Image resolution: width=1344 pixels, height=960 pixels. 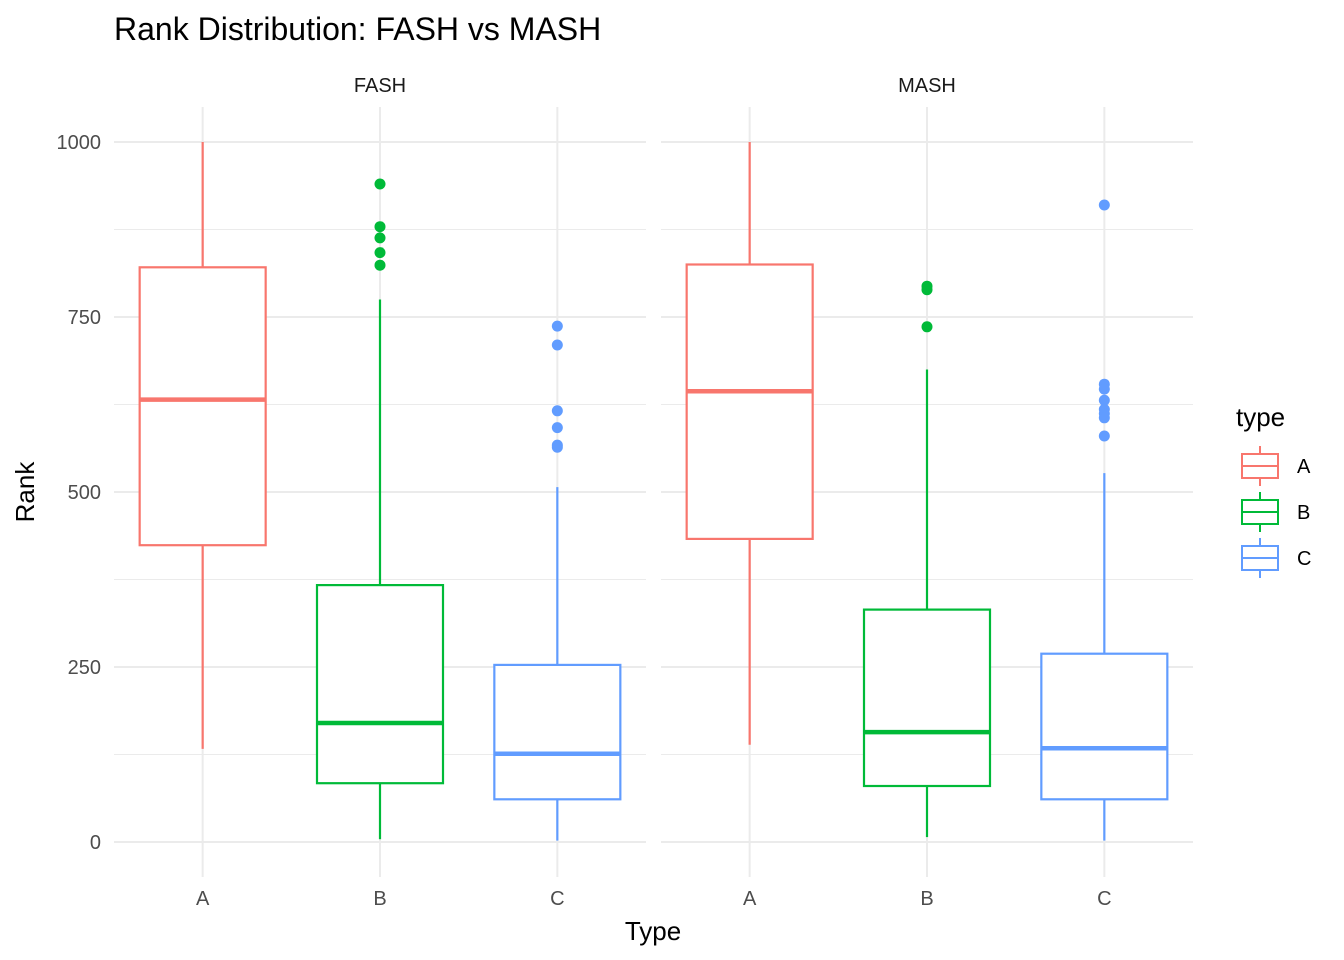 I want to click on box-fash-b, so click(x=380, y=509).